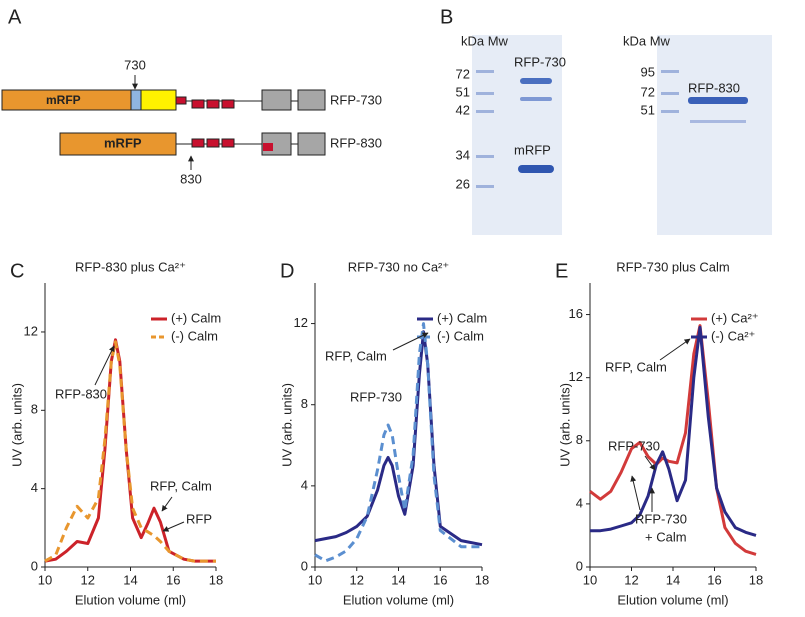  What do you see at coordinates (356, 99) in the screenshot?
I see `construct-name: RFP-730` at bounding box center [356, 99].